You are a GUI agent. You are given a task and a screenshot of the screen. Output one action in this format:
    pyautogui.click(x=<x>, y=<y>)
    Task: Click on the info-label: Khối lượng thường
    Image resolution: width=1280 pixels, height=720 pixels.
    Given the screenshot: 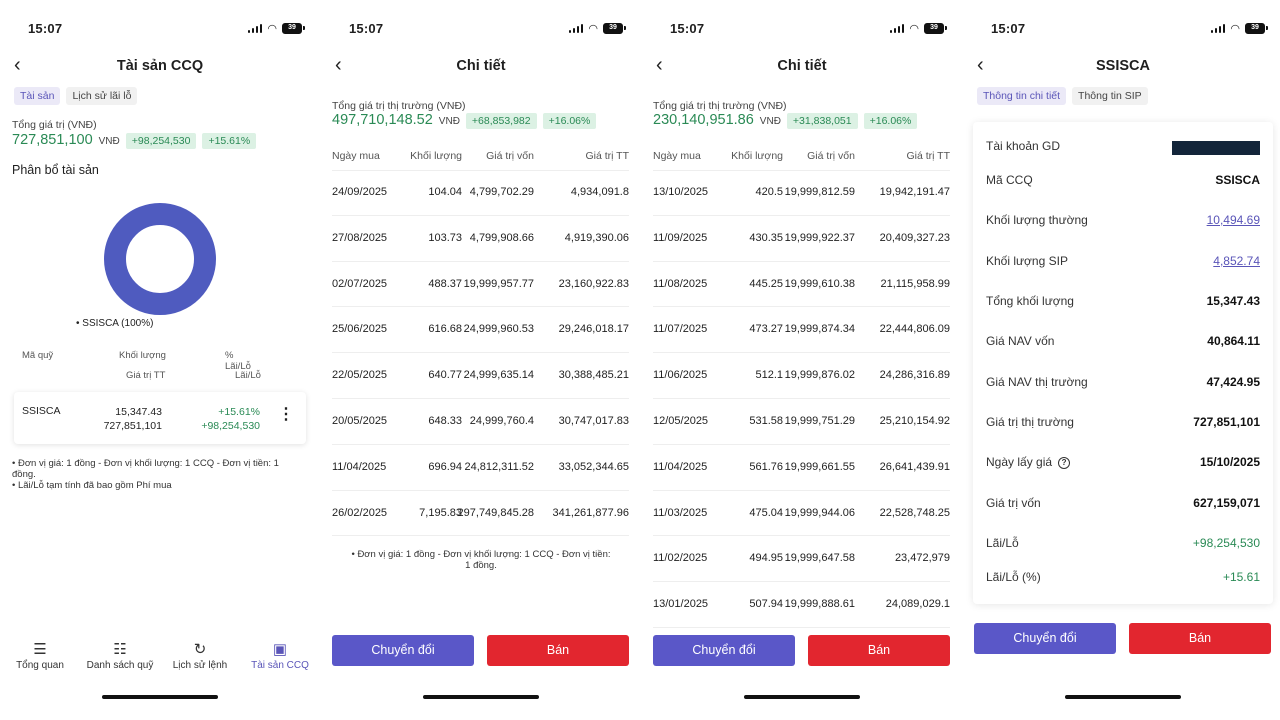 What is the action you would take?
    pyautogui.click(x=1037, y=220)
    